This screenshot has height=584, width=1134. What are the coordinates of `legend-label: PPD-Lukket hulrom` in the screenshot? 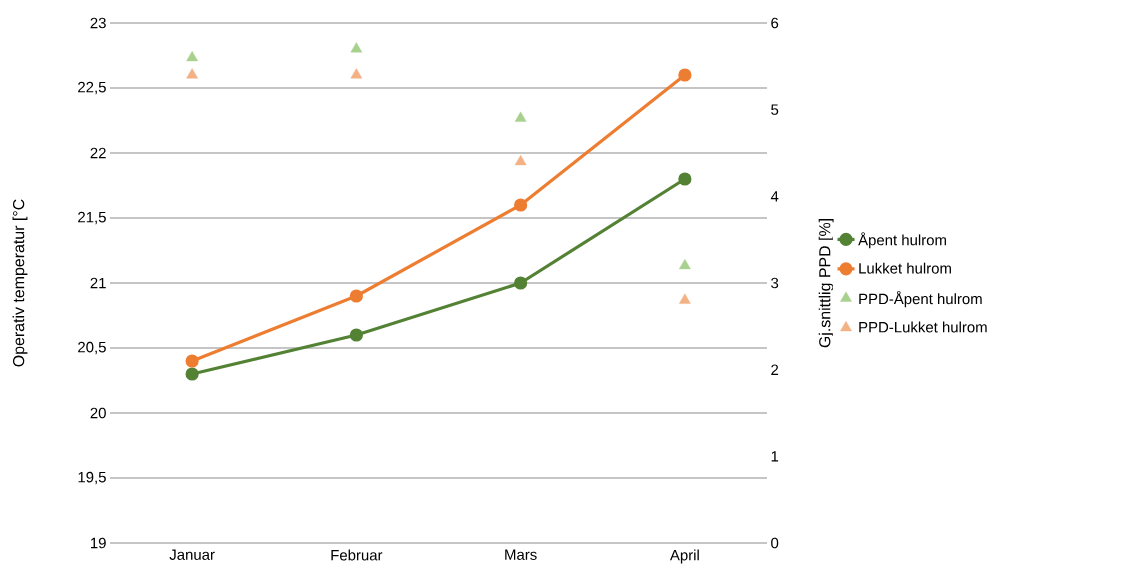 It's located at (923, 327).